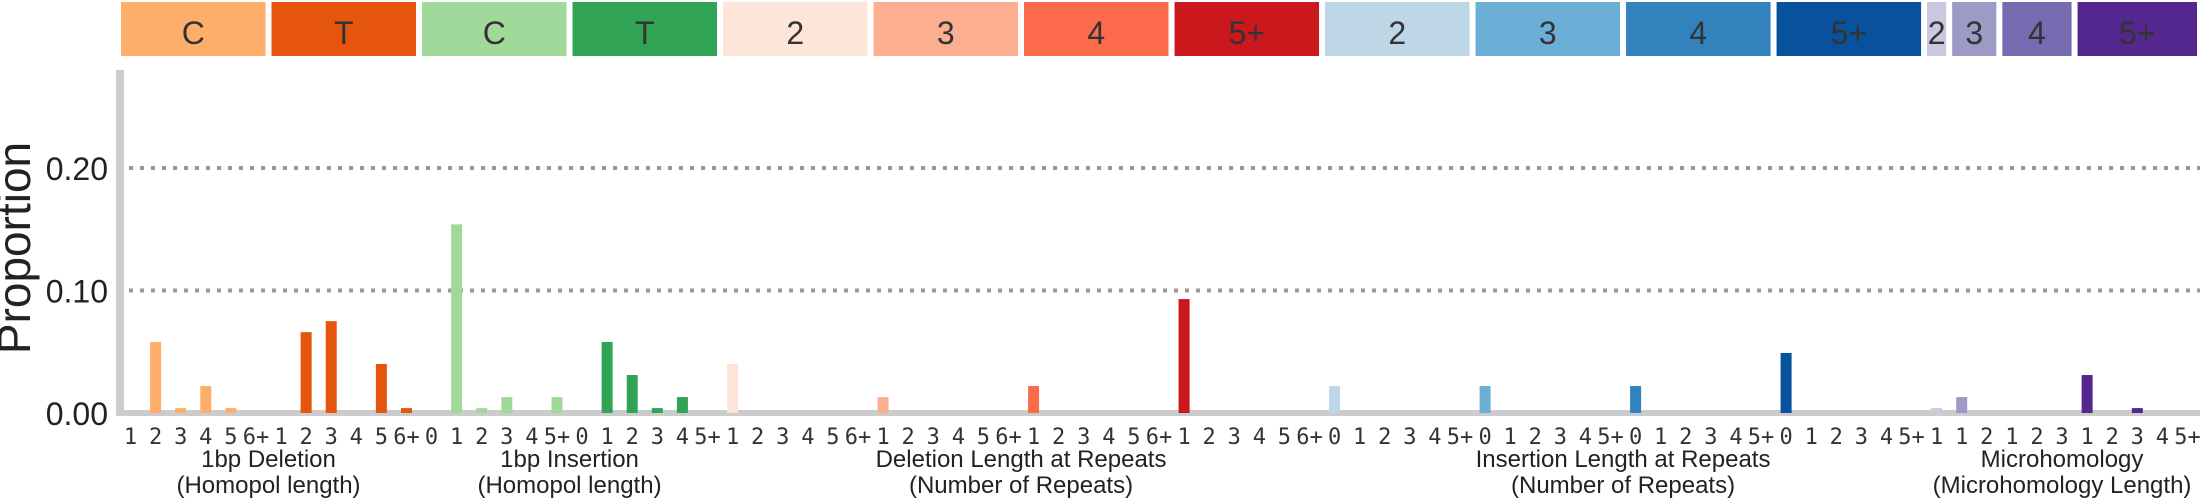 The image size is (2200, 500). What do you see at coordinates (1021, 485) in the screenshot?
I see `group-title: (Number of Repeats)` at bounding box center [1021, 485].